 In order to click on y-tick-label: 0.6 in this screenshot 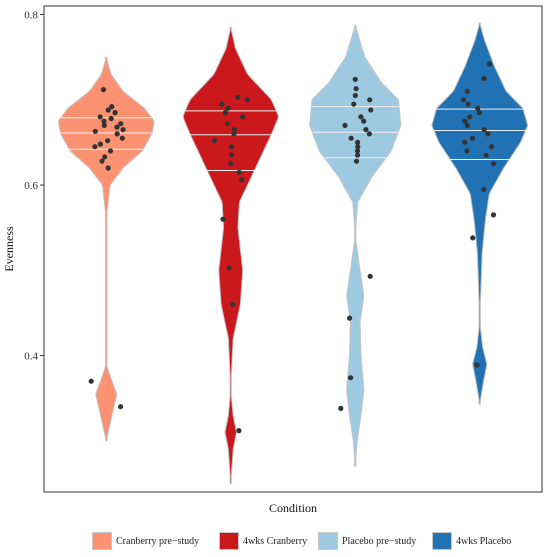, I will do `click(31, 186)`.